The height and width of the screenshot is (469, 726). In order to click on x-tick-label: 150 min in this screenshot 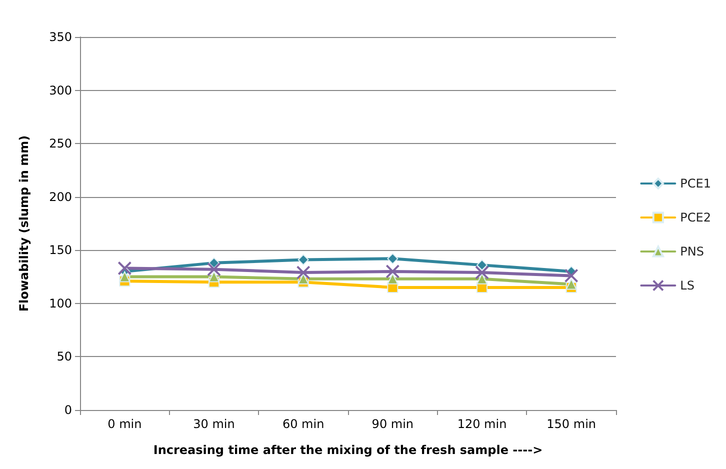, I will do `click(571, 424)`.